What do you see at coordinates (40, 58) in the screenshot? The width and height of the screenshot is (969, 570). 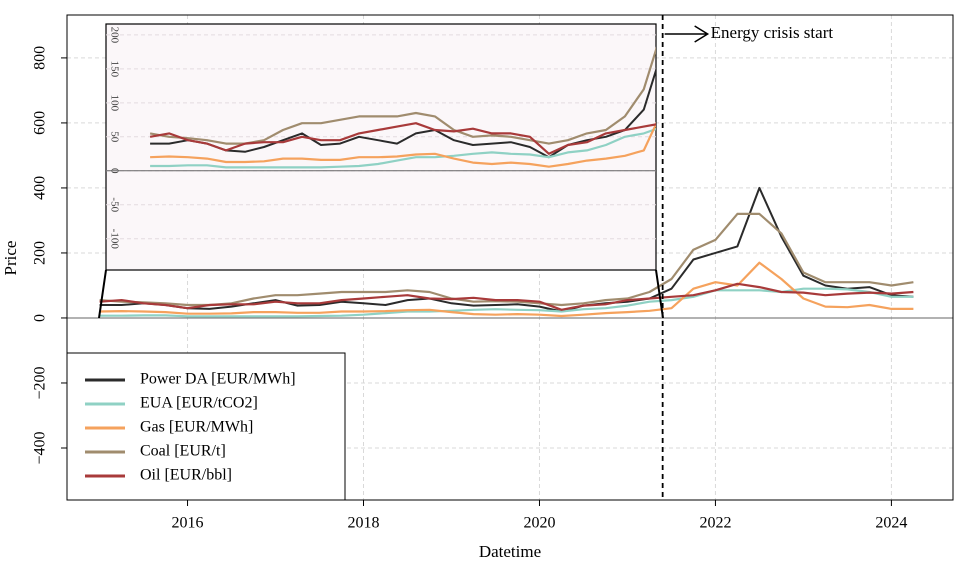 I see `y-tick-label: 800` at bounding box center [40, 58].